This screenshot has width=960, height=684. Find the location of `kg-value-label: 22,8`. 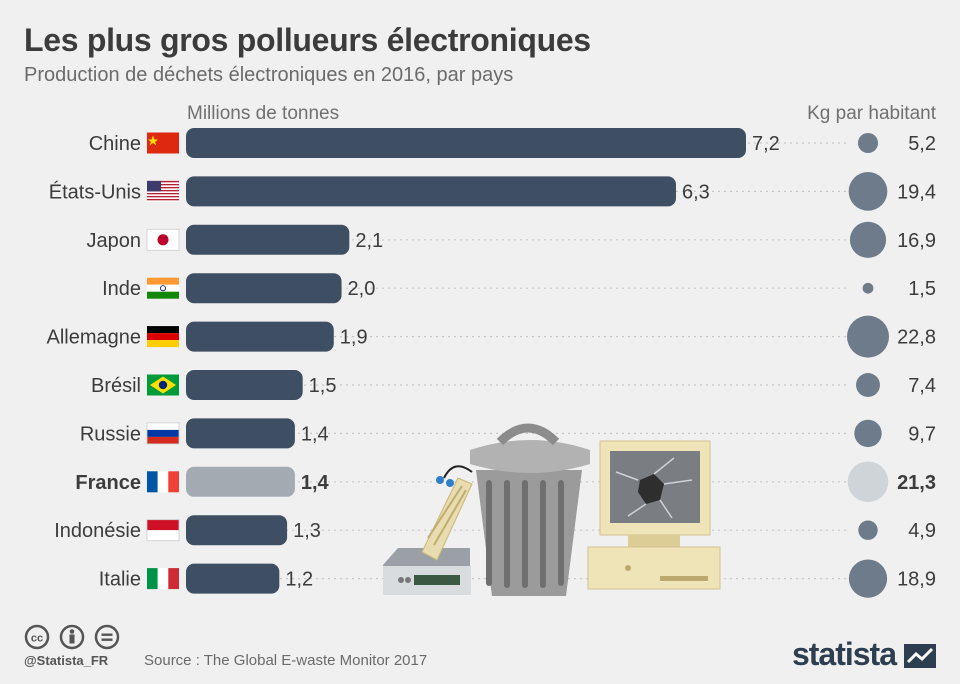

kg-value-label: 22,8 is located at coordinates (916, 338).